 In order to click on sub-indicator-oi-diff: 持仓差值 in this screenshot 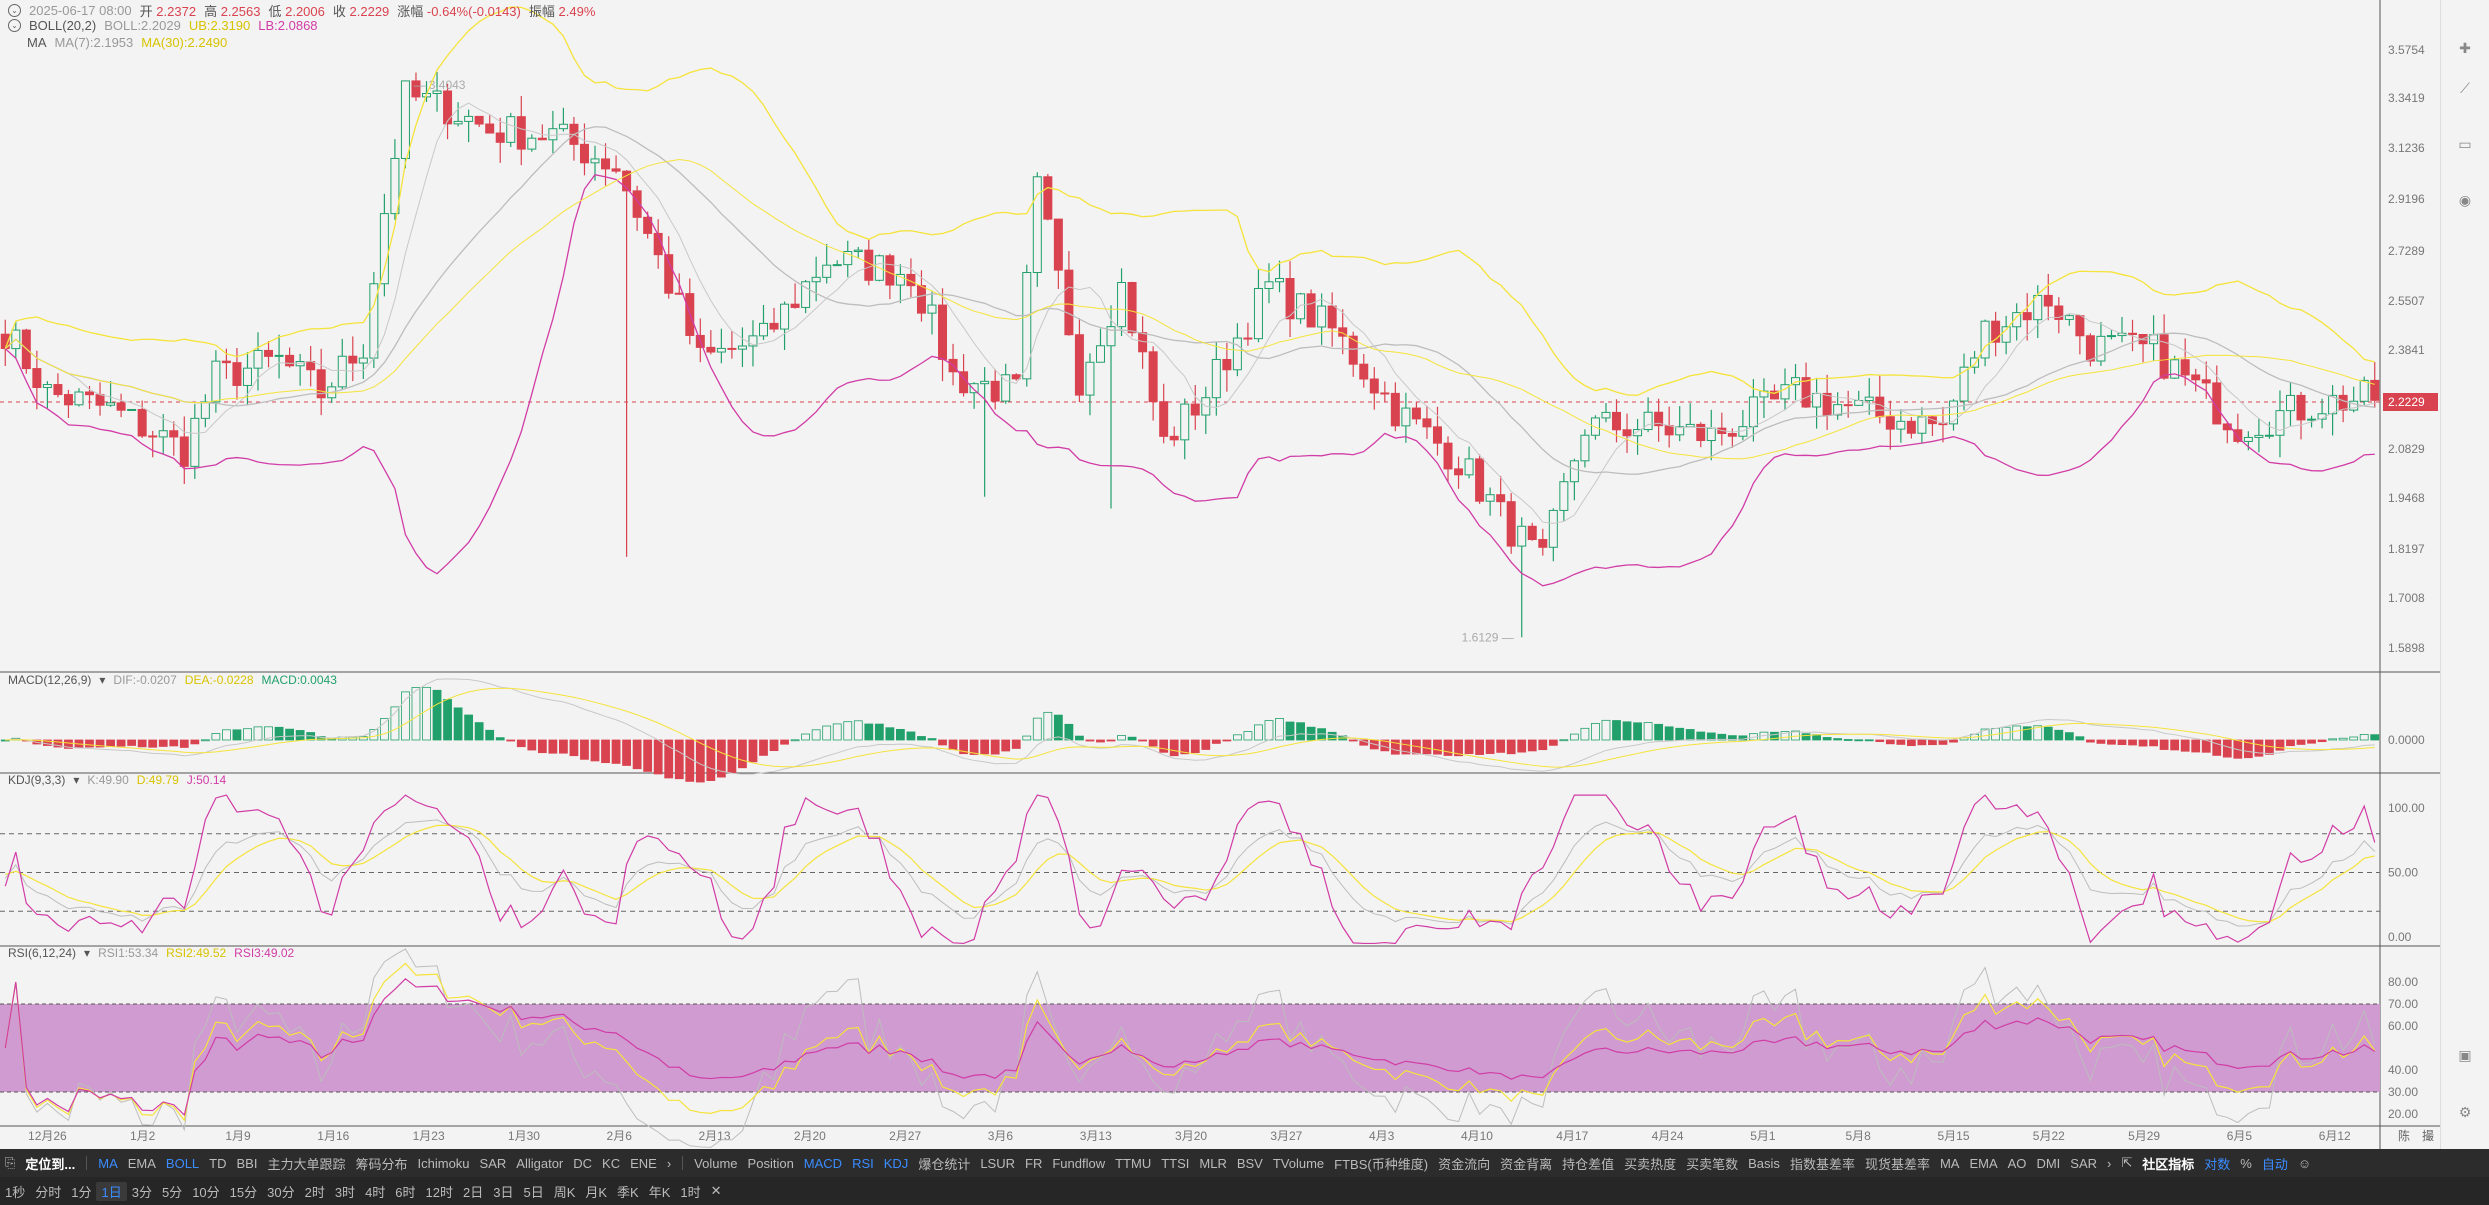, I will do `click(1588, 1164)`.